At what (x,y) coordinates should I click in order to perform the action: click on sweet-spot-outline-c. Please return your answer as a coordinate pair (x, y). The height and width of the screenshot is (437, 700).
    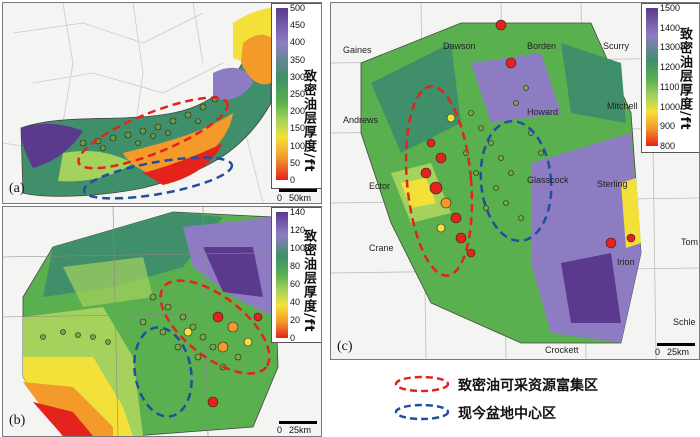
    Looking at the image, I should click on (439, 181).